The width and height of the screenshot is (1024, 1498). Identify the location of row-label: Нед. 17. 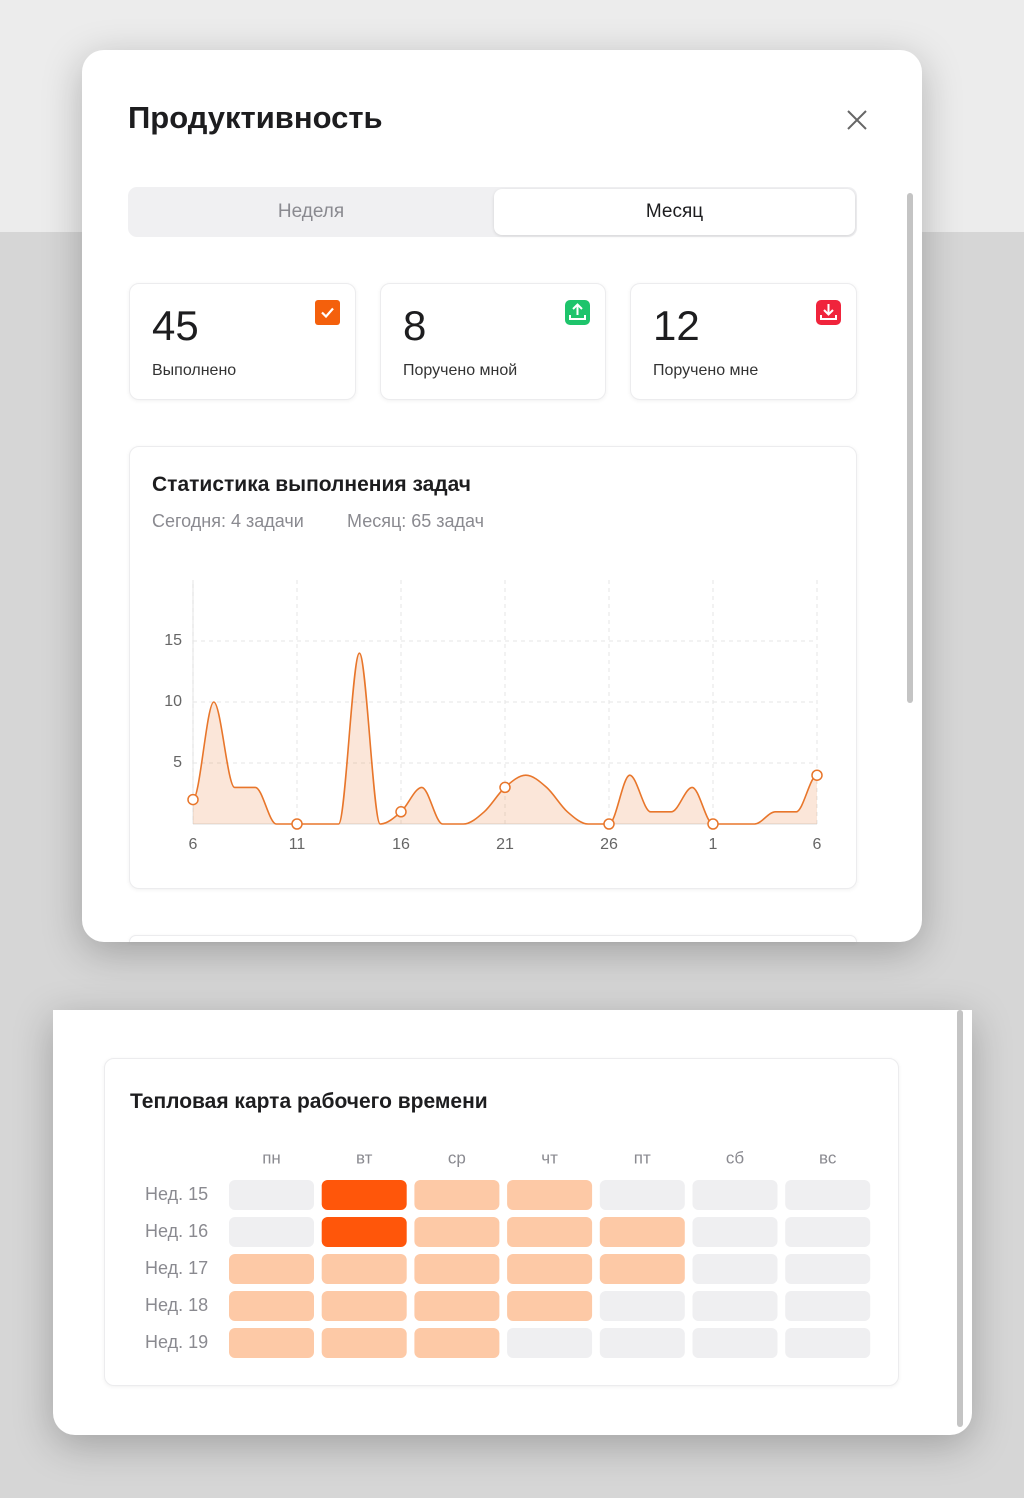
(176, 1268).